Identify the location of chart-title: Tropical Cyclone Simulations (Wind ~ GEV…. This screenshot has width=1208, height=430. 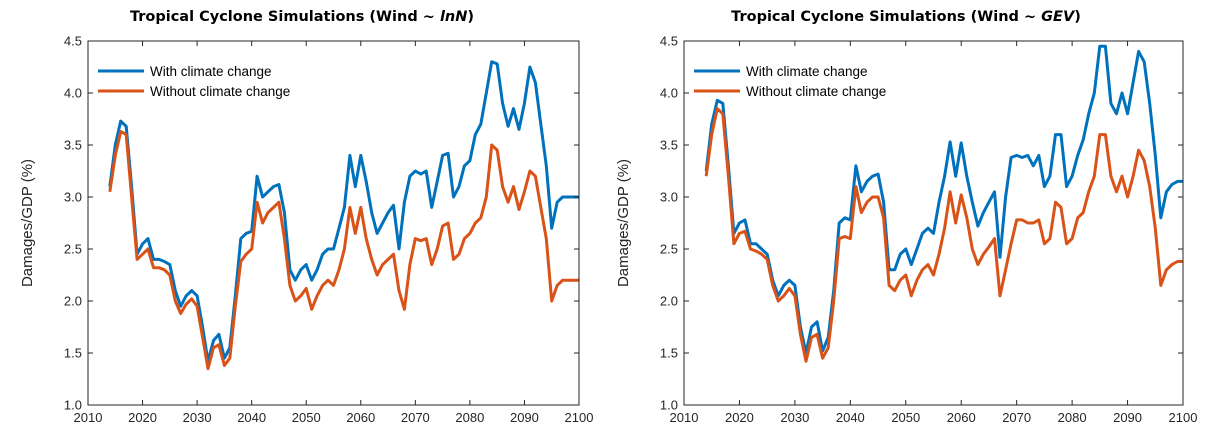
(906, 17).